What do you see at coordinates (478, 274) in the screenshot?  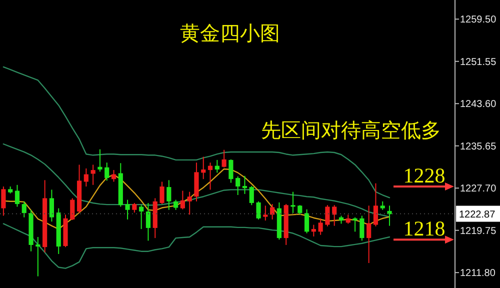 I see `y-tick-label: 1211.80` at bounding box center [478, 274].